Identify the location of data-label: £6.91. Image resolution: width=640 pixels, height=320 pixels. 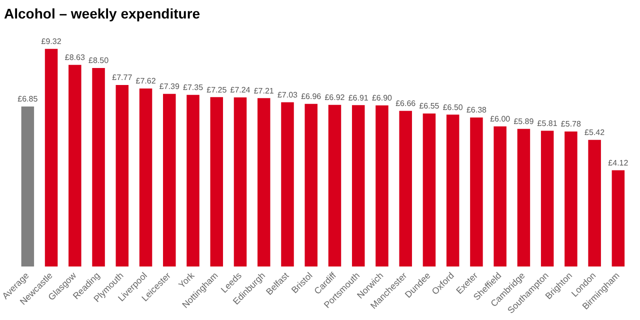
(358, 97).